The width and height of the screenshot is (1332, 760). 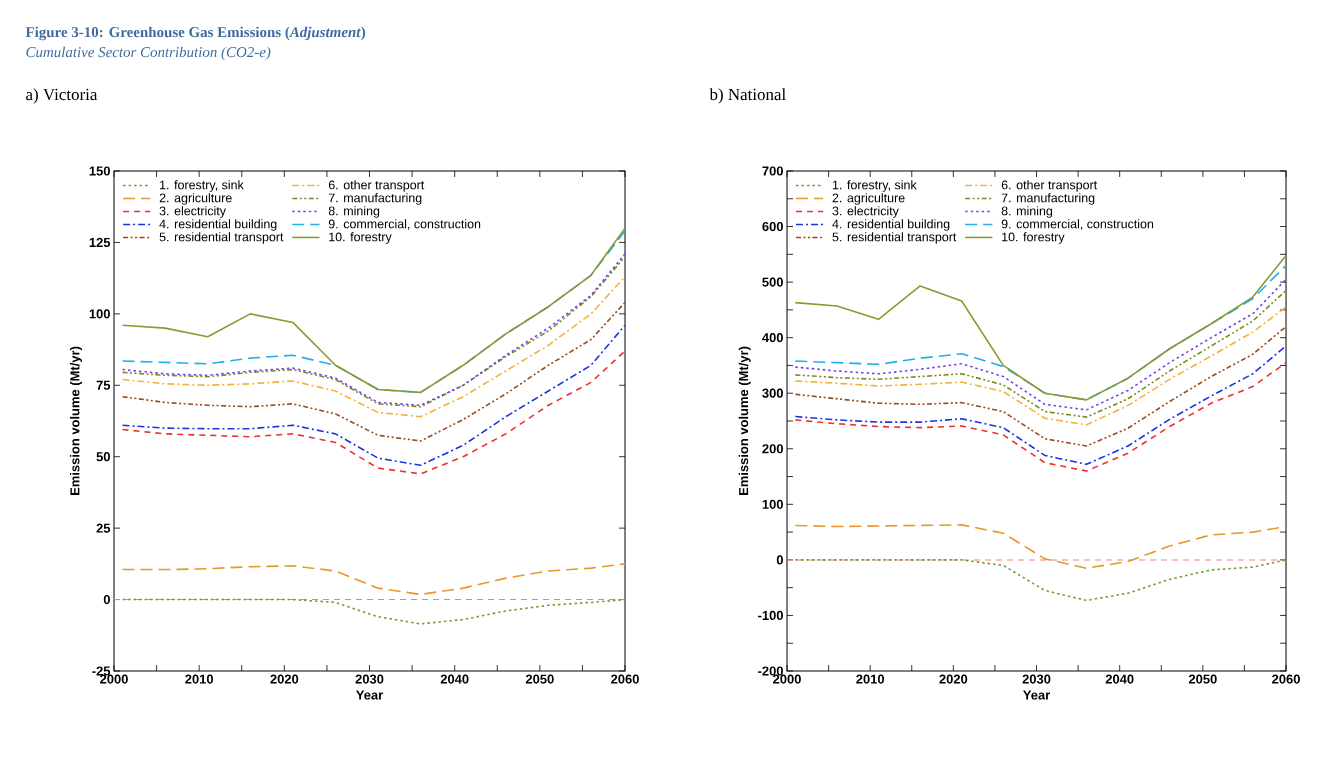 I want to click on text: Cumulative Sector Contribution (CO2-e), so click(x=148, y=53).